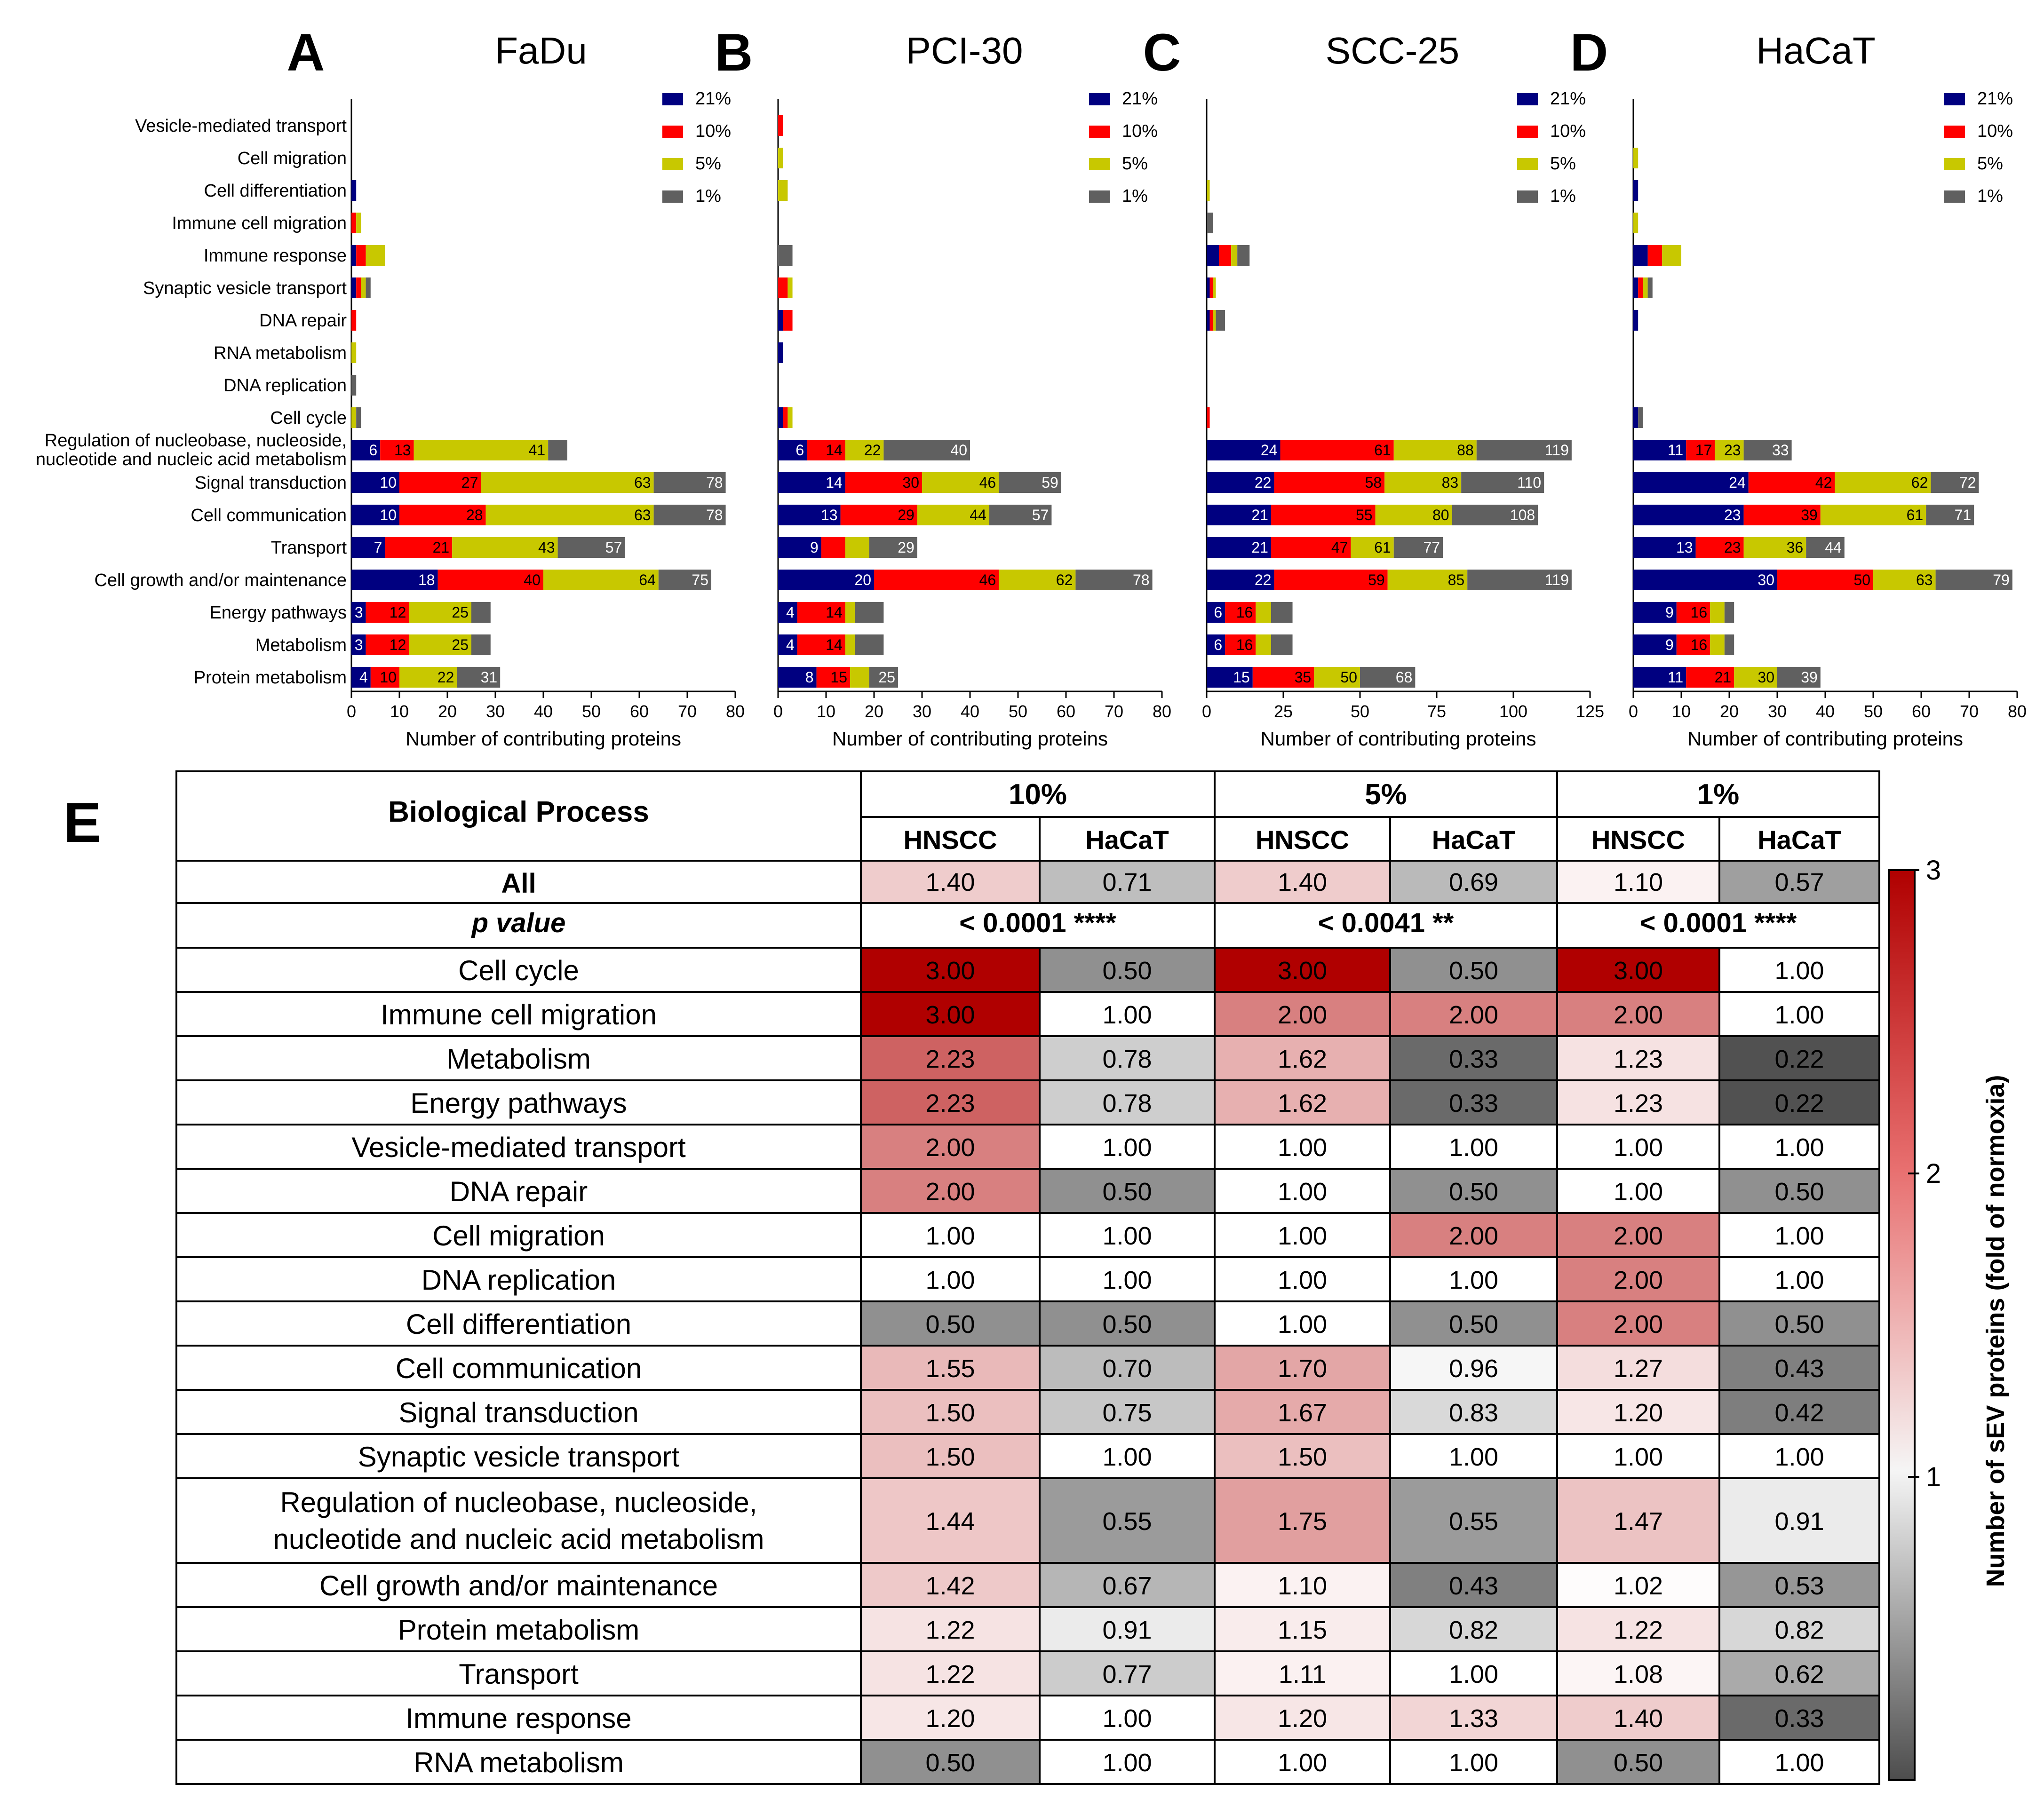 This screenshot has width=2044, height=1799. What do you see at coordinates (1967, 483) in the screenshot?
I see `bar-data-label: 72` at bounding box center [1967, 483].